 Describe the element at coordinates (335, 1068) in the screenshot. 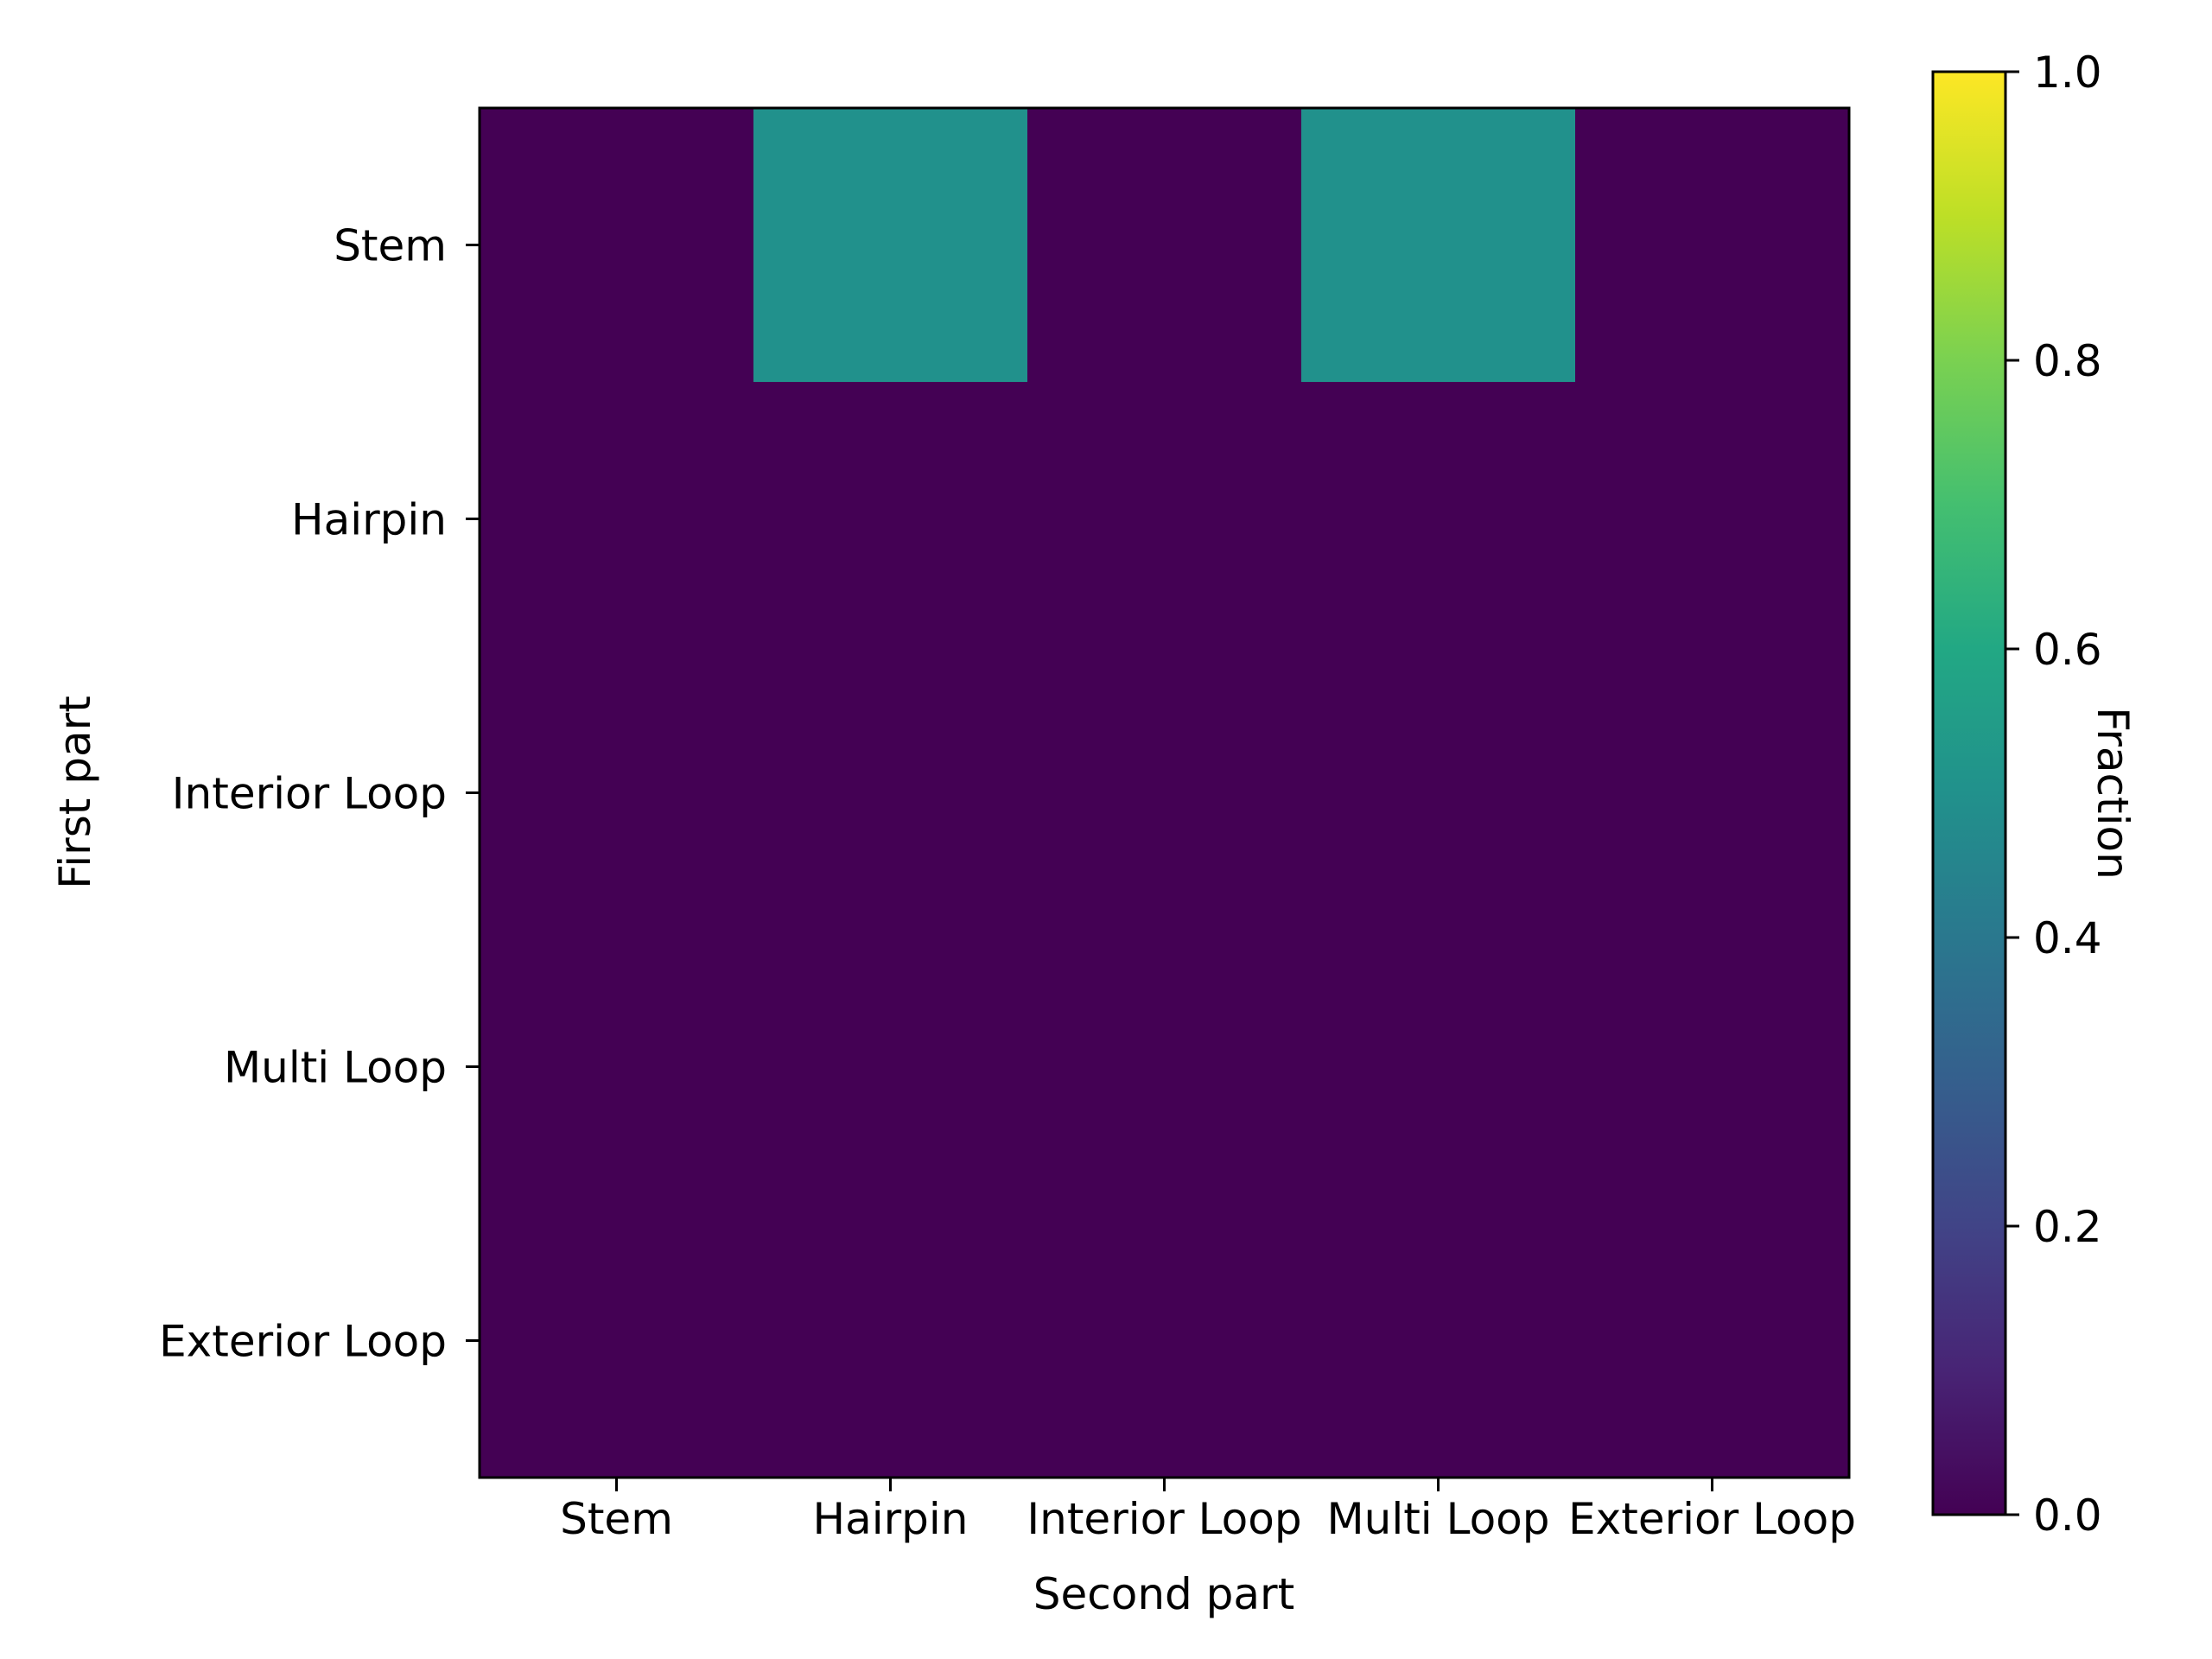

I see `y-tick-label: Multi Loop` at that location.